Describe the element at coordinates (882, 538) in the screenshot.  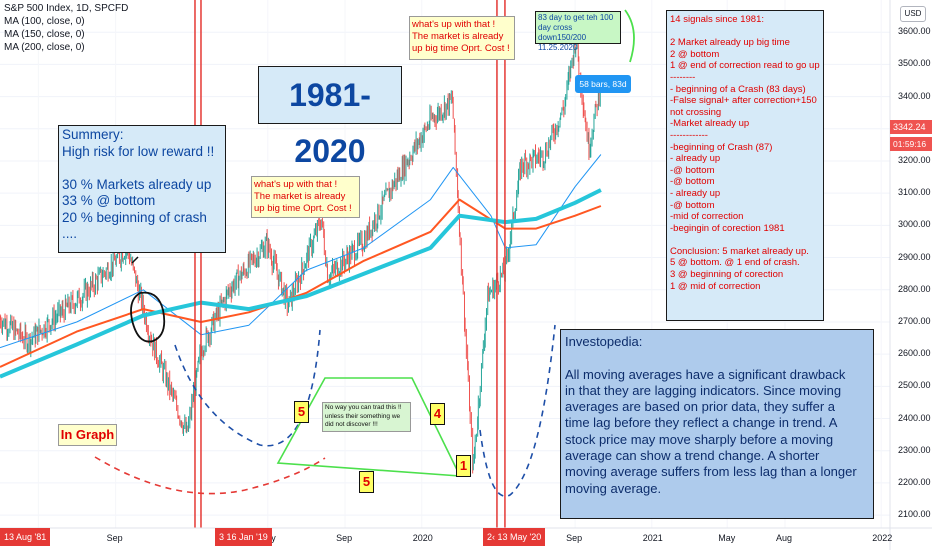
I see `time-axis-label: 2022` at that location.